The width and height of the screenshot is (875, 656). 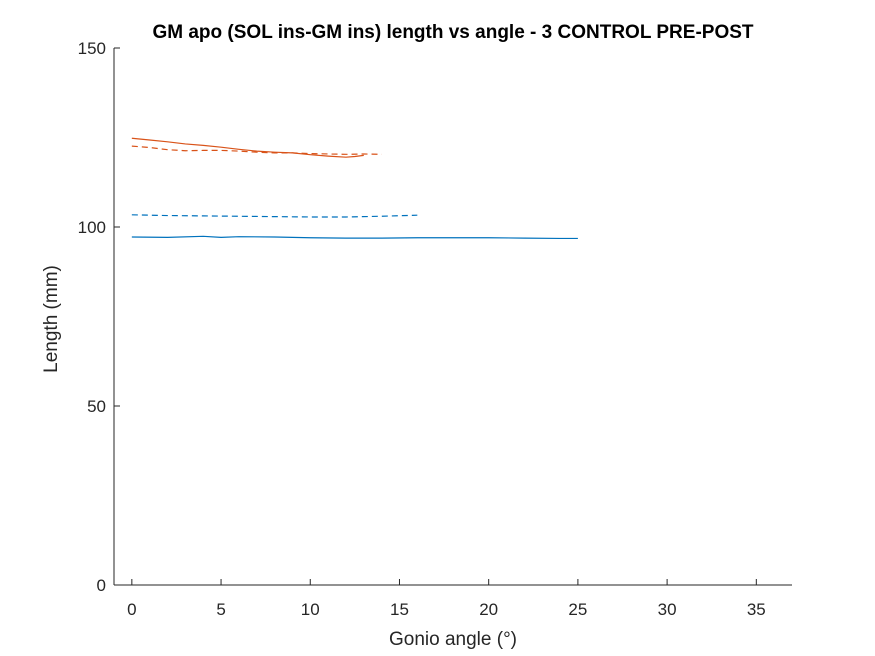 I want to click on x-tick-label: 25, so click(x=577, y=609).